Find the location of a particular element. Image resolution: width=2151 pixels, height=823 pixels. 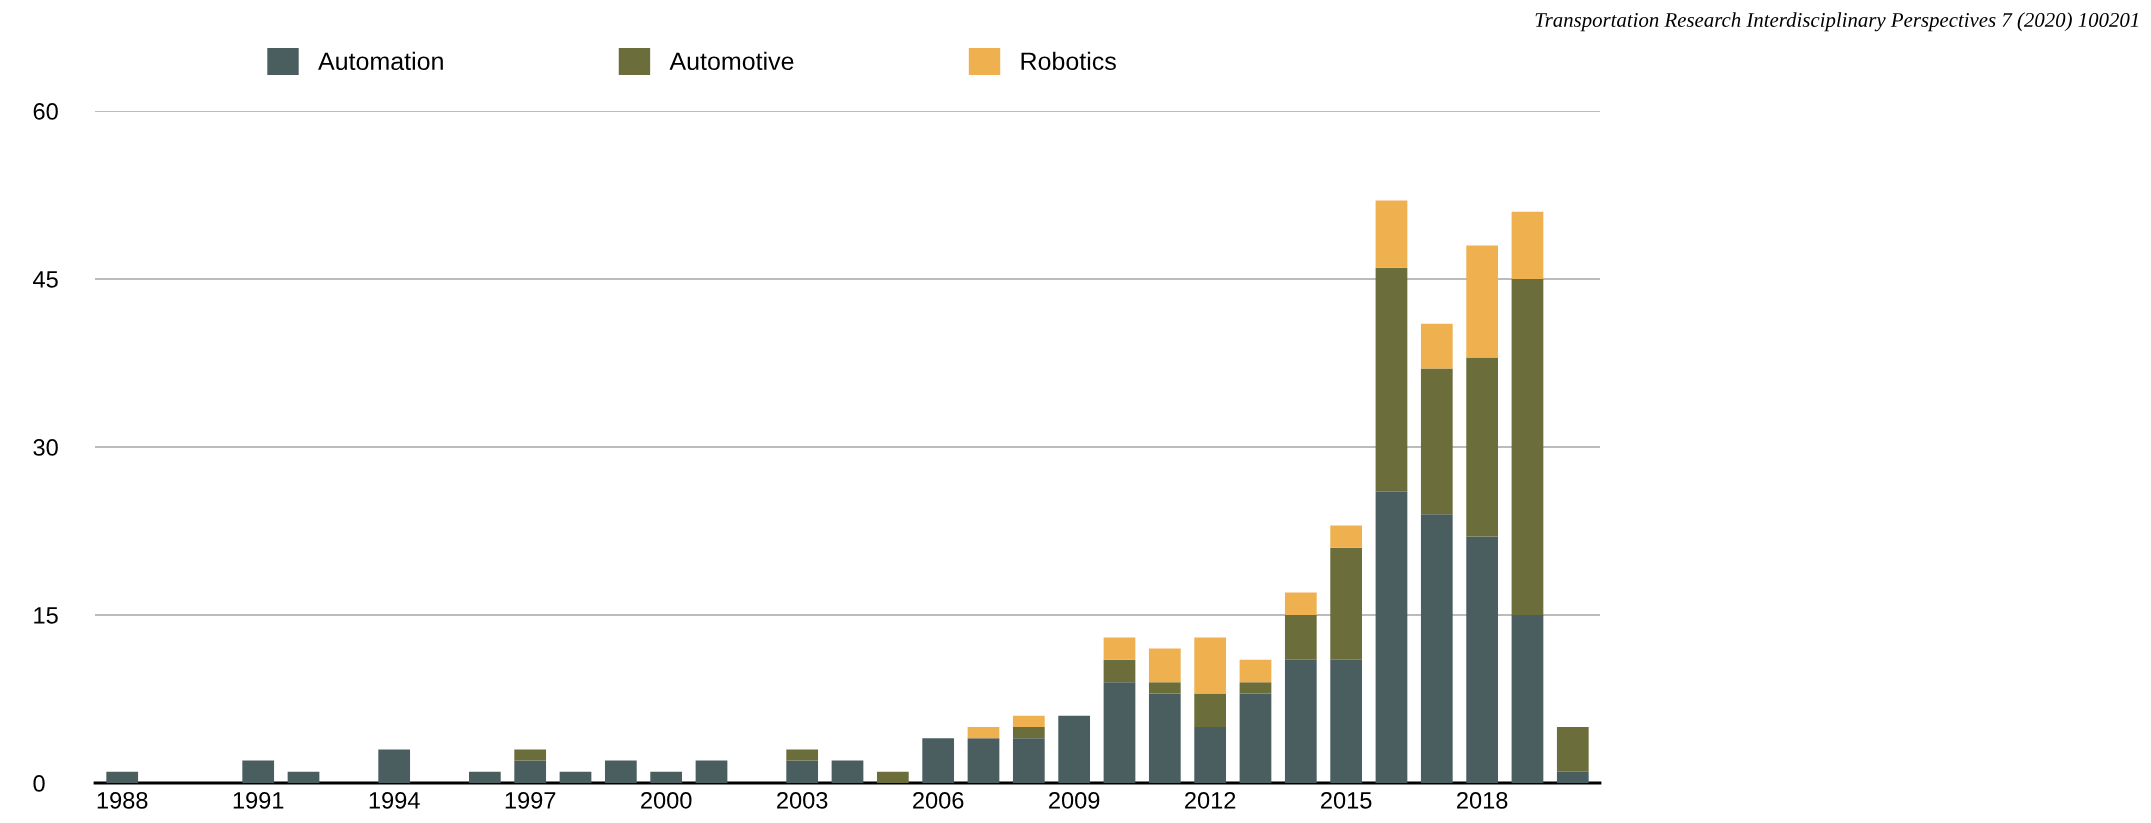

x-tick-label: 2006 is located at coordinates (938, 800).